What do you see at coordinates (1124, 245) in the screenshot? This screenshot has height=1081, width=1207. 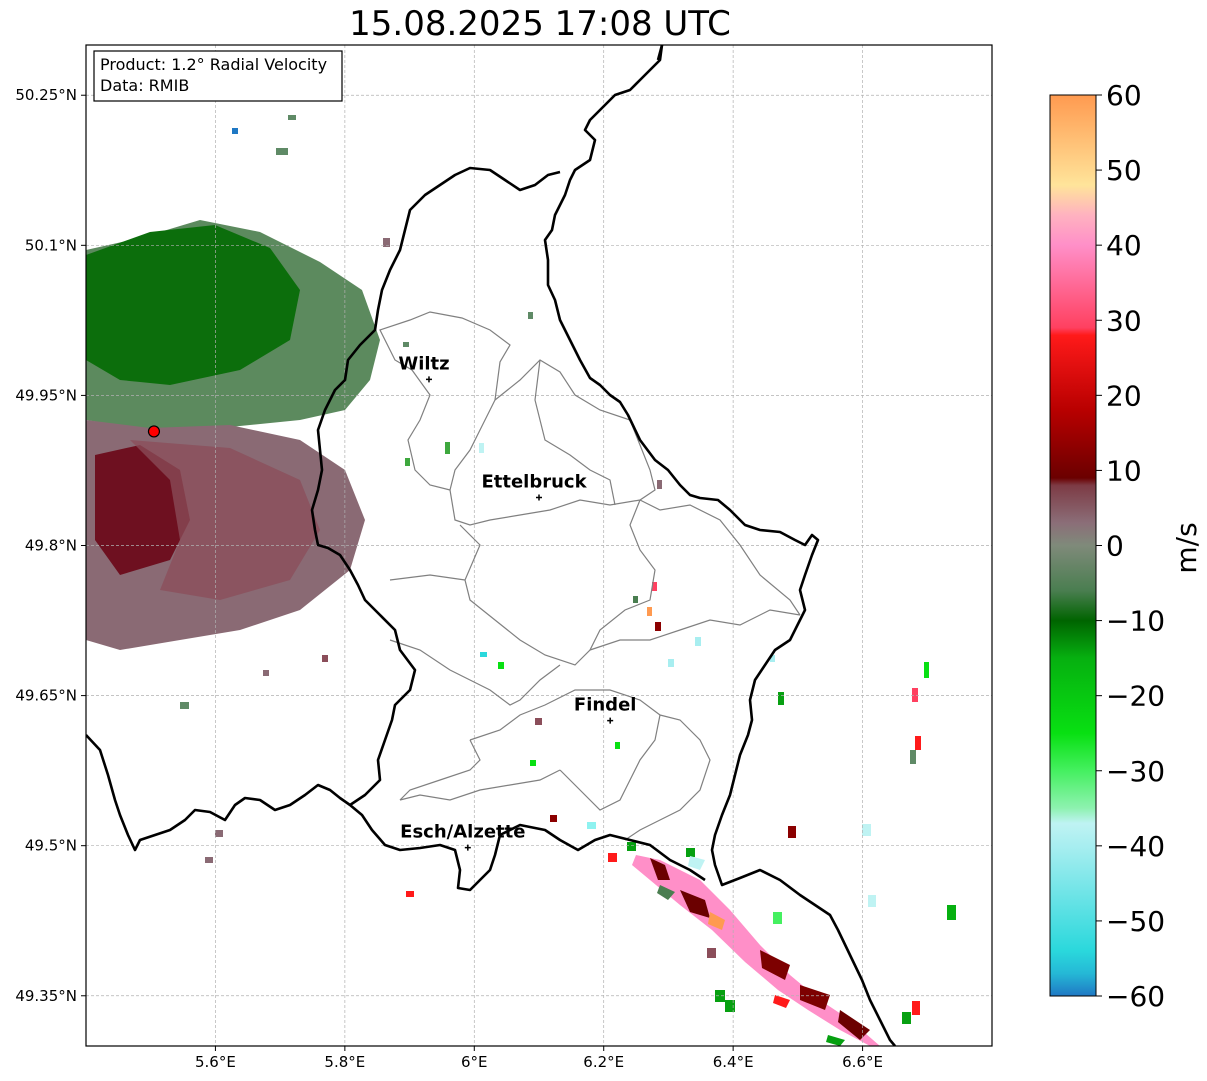 I see `colorbar-tick-label: 40` at bounding box center [1124, 245].